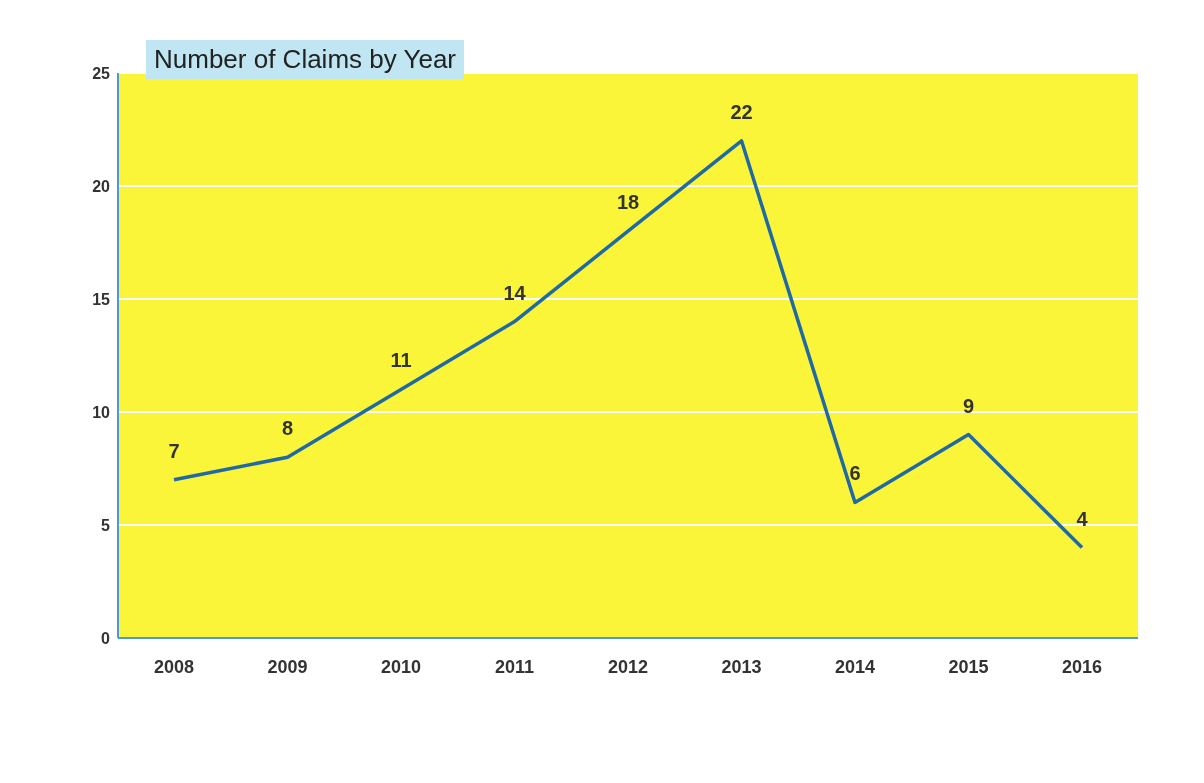 The width and height of the screenshot is (1204, 783). I want to click on data-label: 8, so click(287, 428).